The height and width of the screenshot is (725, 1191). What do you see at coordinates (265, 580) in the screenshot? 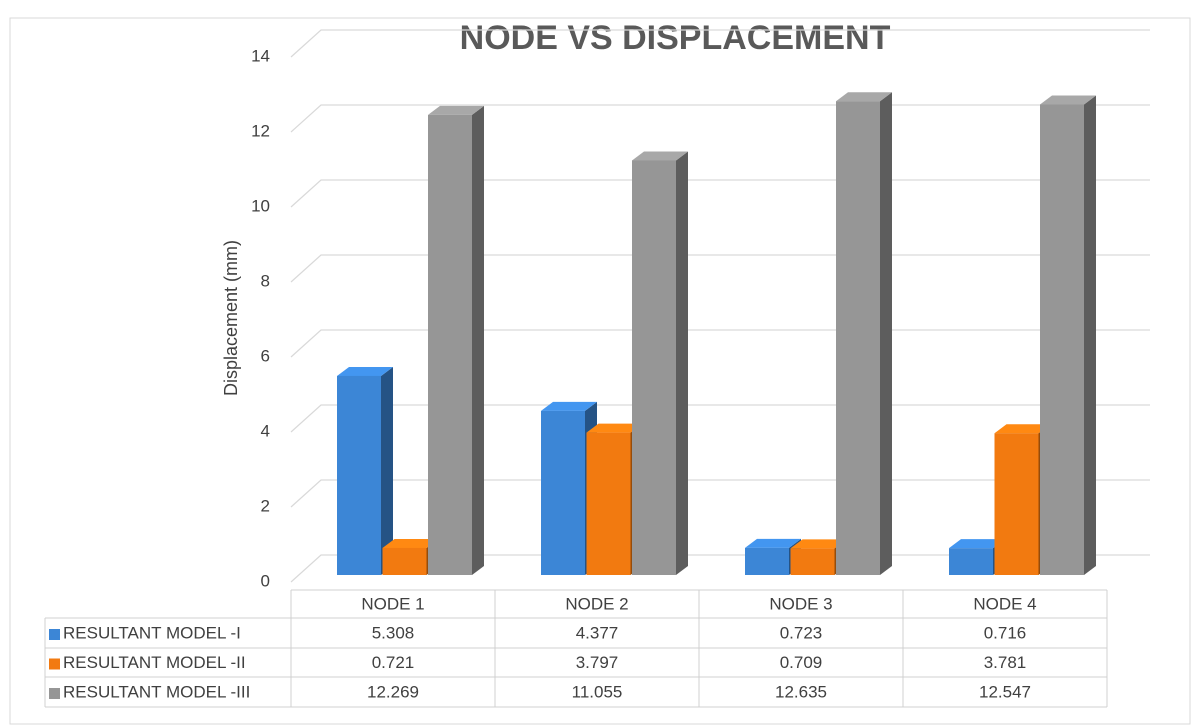
I see `y-tick-label: 0` at bounding box center [265, 580].